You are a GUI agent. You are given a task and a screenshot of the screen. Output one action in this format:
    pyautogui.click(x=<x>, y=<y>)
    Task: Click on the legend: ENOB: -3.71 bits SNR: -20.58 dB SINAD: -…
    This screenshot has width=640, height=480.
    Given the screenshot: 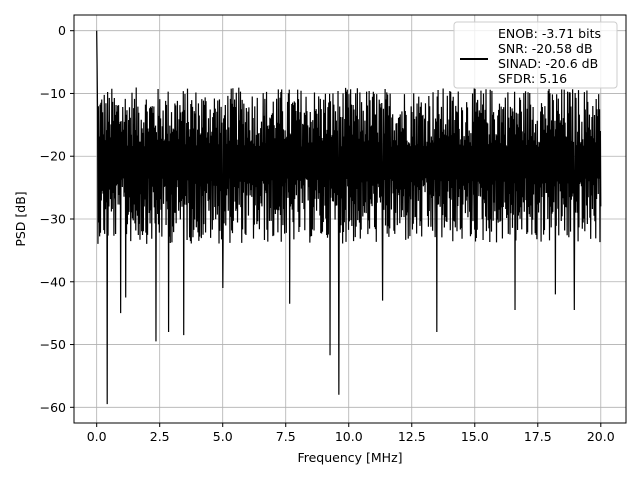 What is the action you would take?
    pyautogui.click(x=535, y=55)
    